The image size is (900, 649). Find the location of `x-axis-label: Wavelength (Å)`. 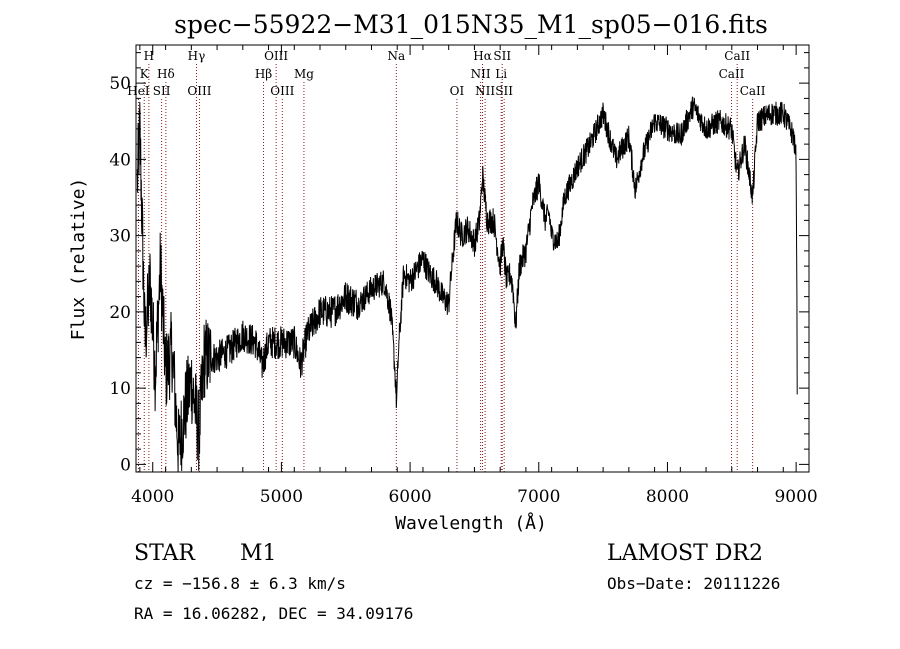

x-axis-label: Wavelength (Å) is located at coordinates (471, 523).